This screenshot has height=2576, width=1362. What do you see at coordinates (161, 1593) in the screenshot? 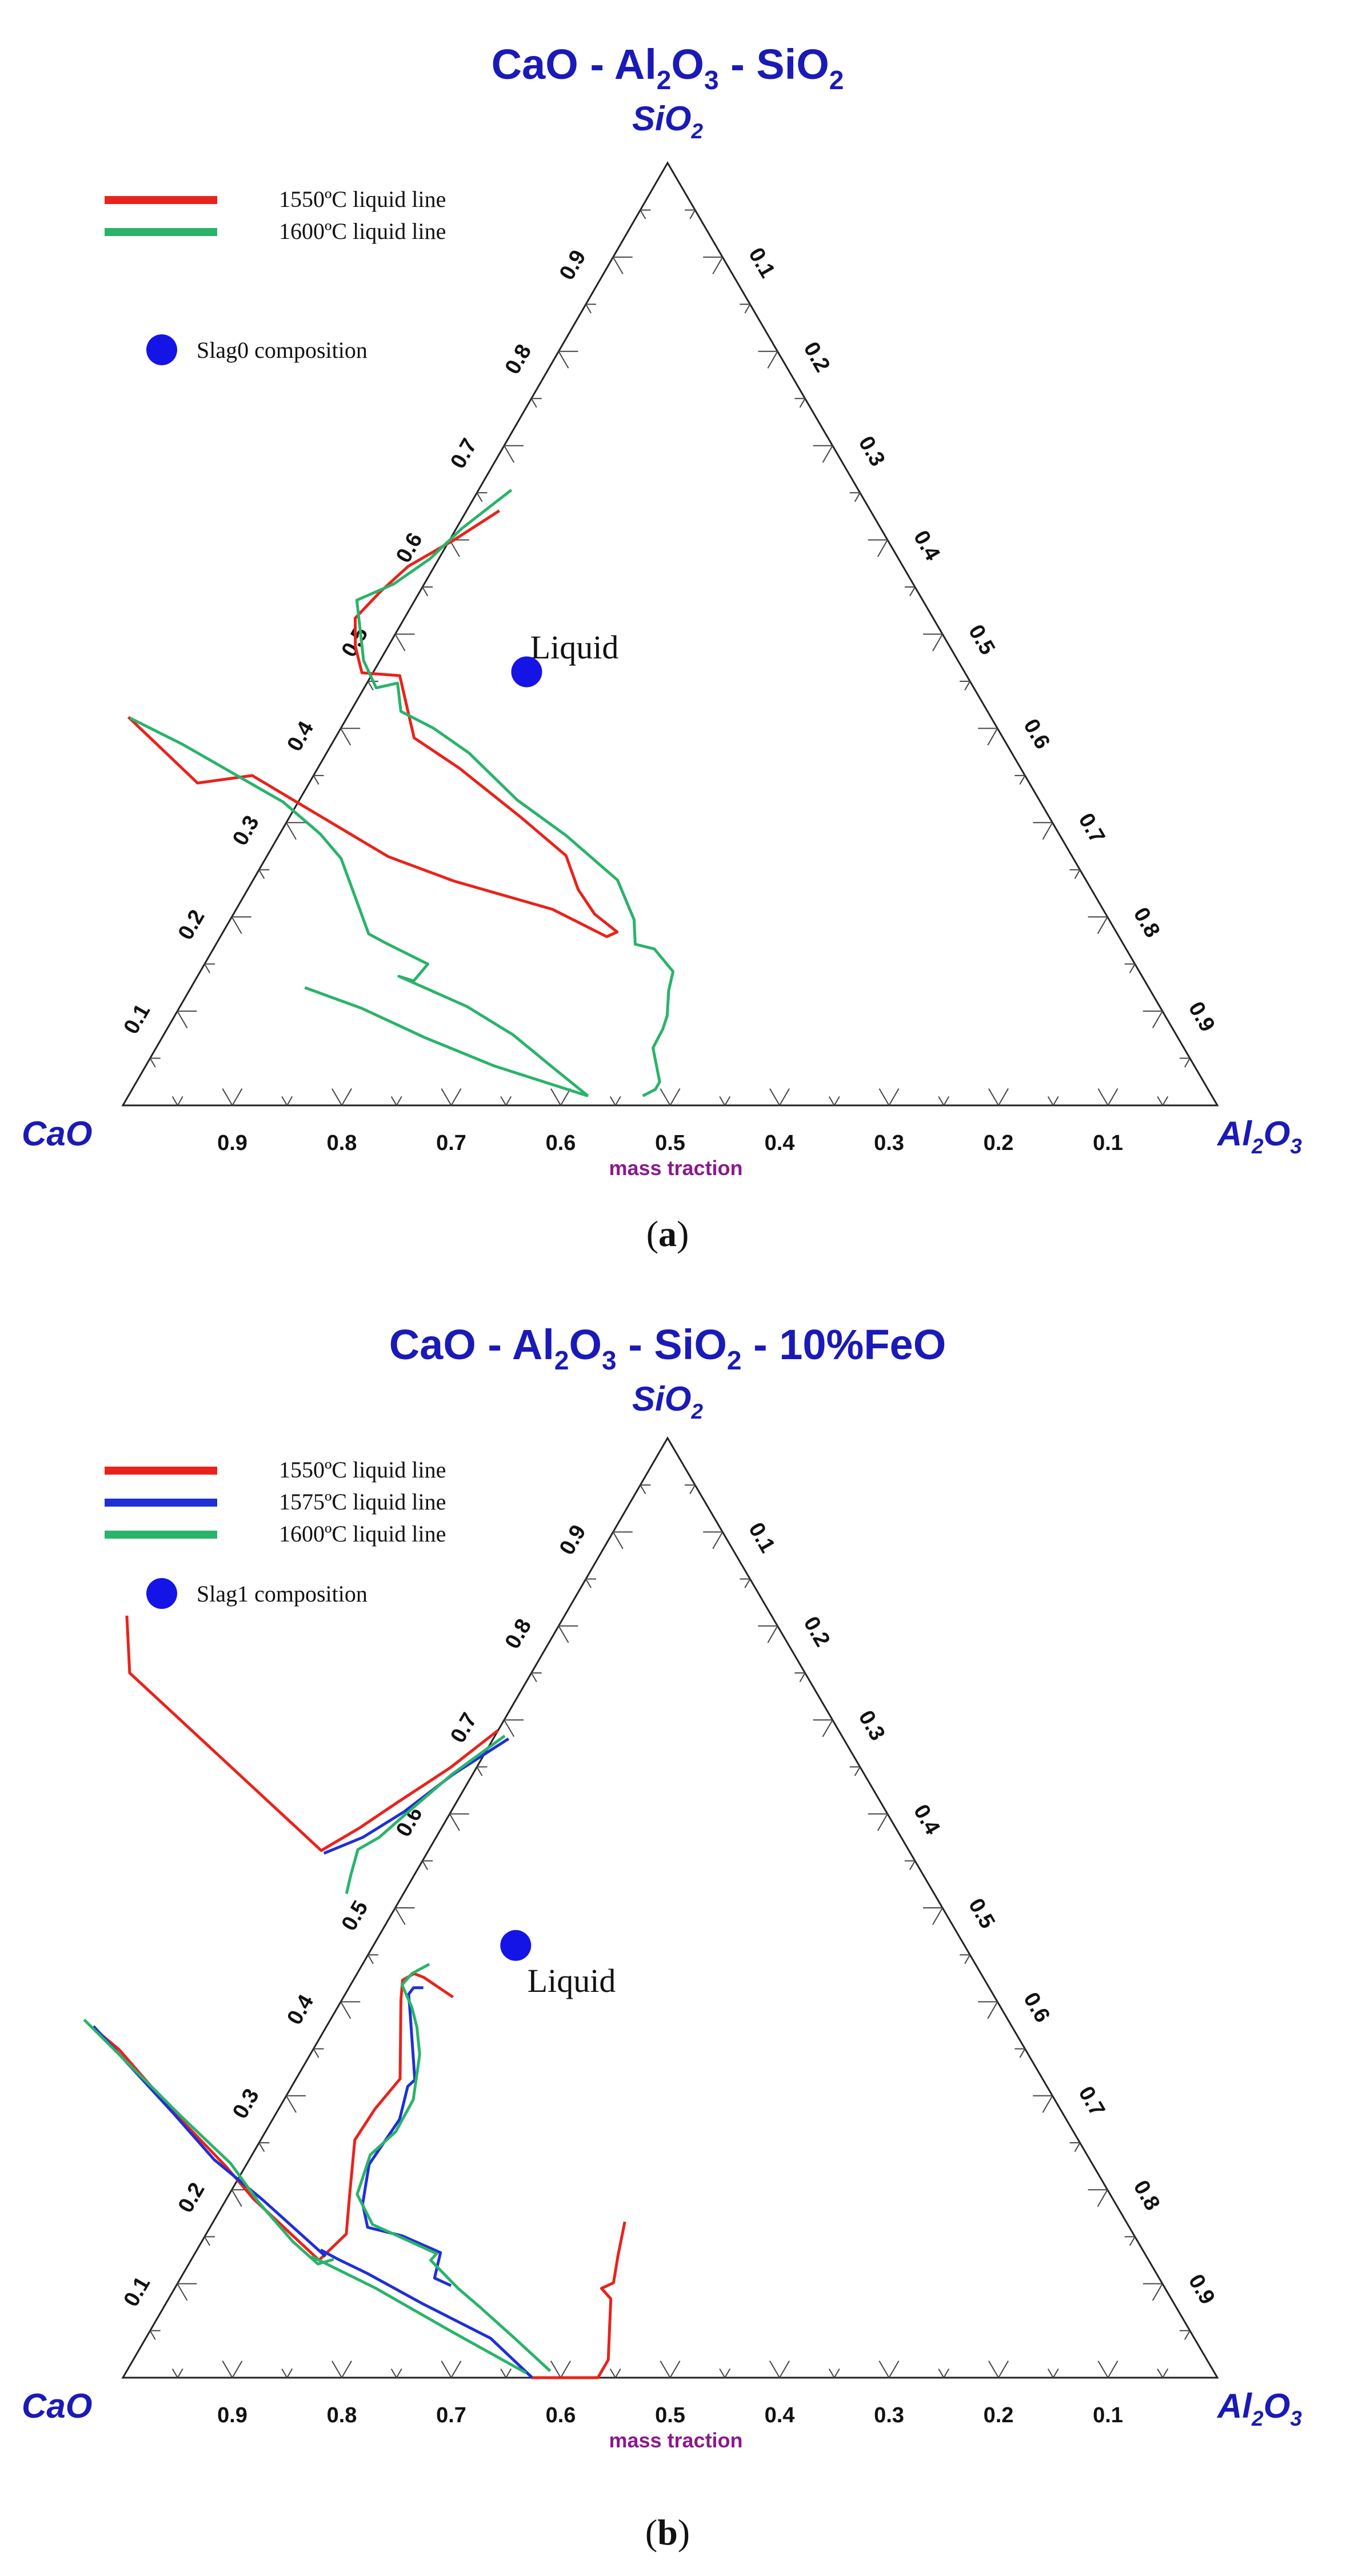
I see `legend-point-marker` at bounding box center [161, 1593].